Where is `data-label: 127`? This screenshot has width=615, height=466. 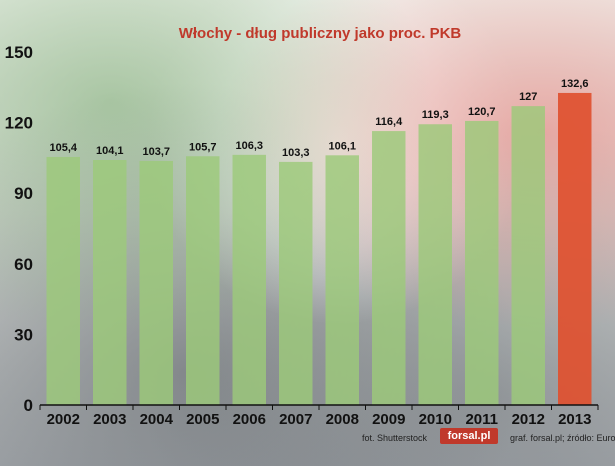 data-label: 127 is located at coordinates (528, 97).